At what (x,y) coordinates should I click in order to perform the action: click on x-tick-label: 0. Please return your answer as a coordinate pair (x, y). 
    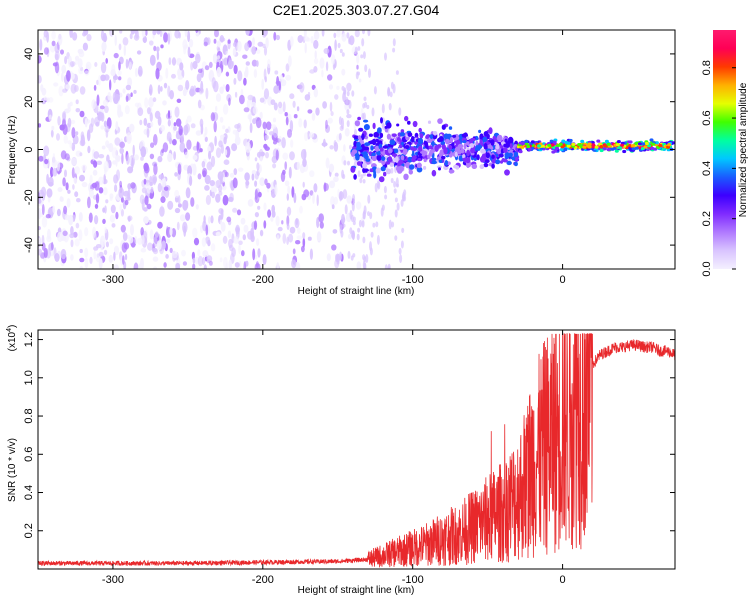
    Looking at the image, I should click on (563, 580).